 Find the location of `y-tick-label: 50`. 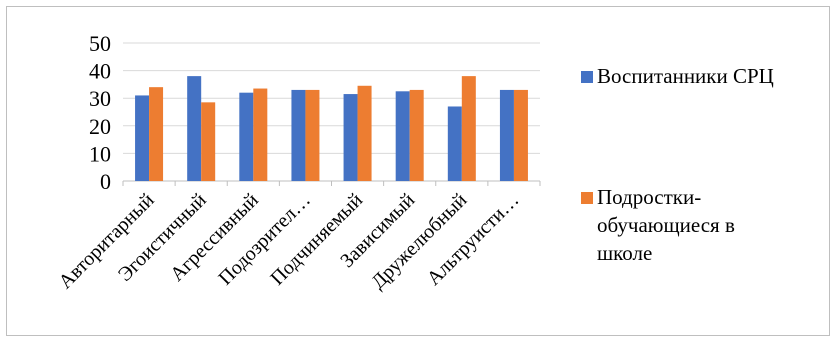

y-tick-label: 50 is located at coordinates (100, 43).